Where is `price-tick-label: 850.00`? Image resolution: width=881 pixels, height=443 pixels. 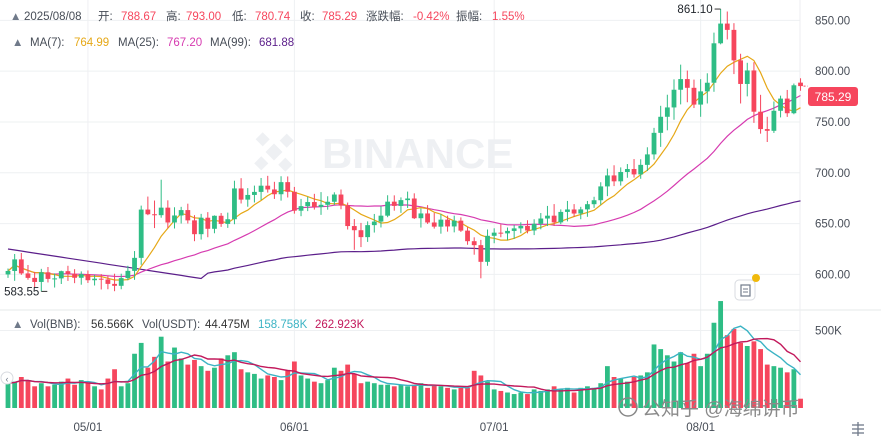
price-tick-label: 850.00 is located at coordinates (832, 21).